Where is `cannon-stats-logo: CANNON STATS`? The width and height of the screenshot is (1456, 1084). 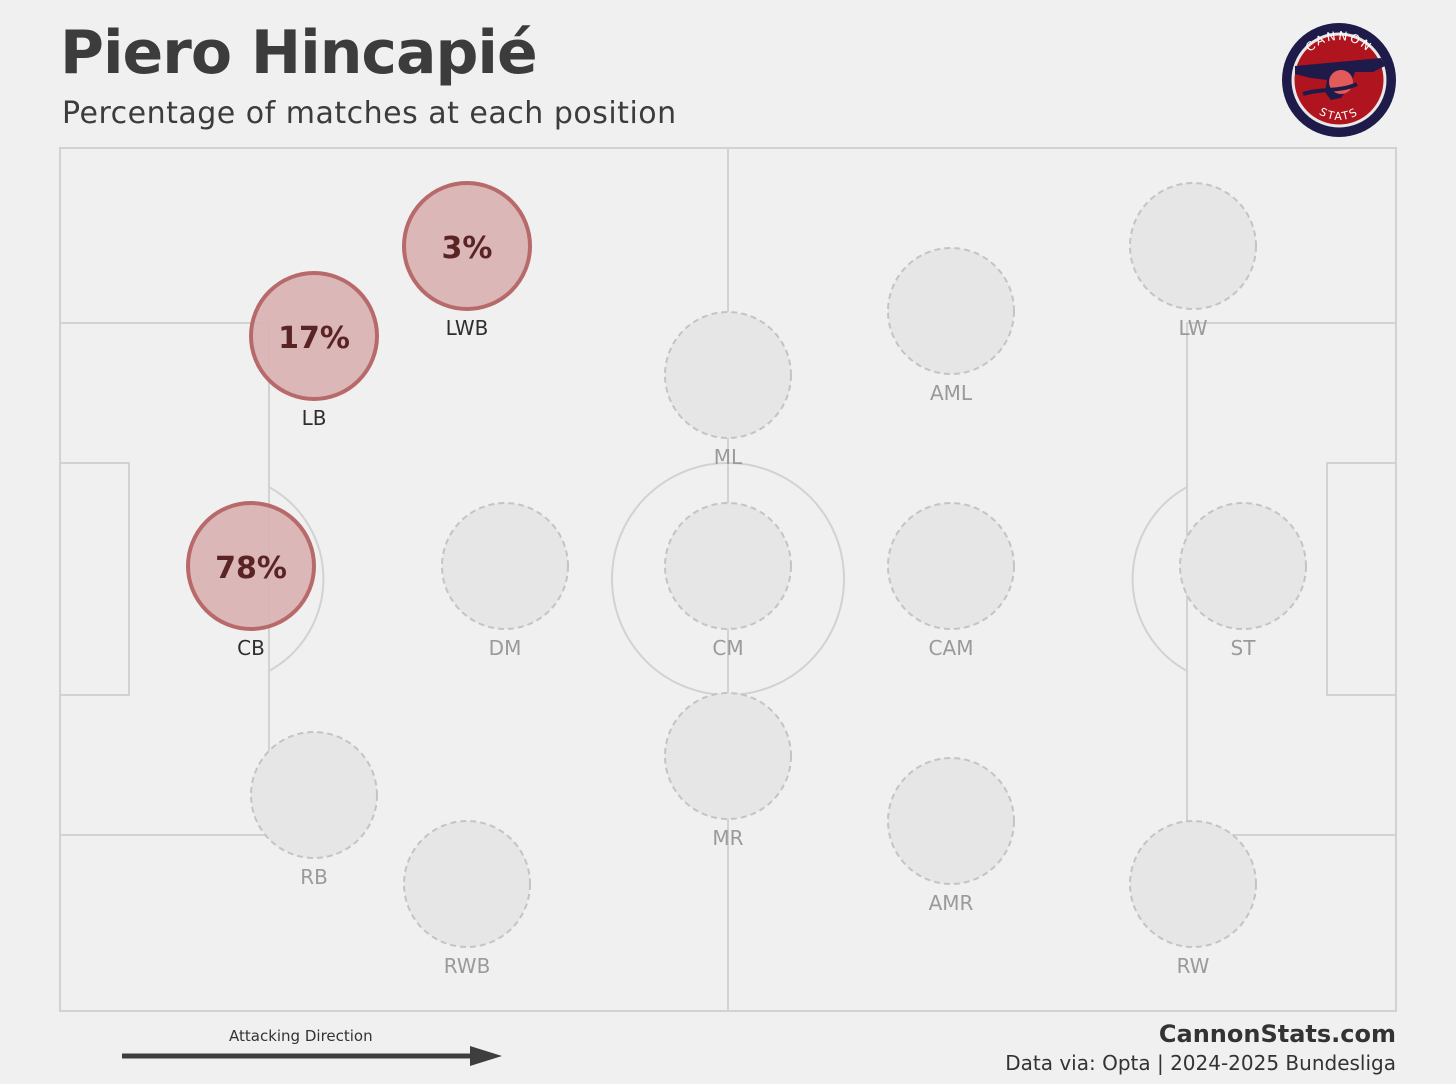 cannon-stats-logo: CANNON STATS is located at coordinates (1339, 80).